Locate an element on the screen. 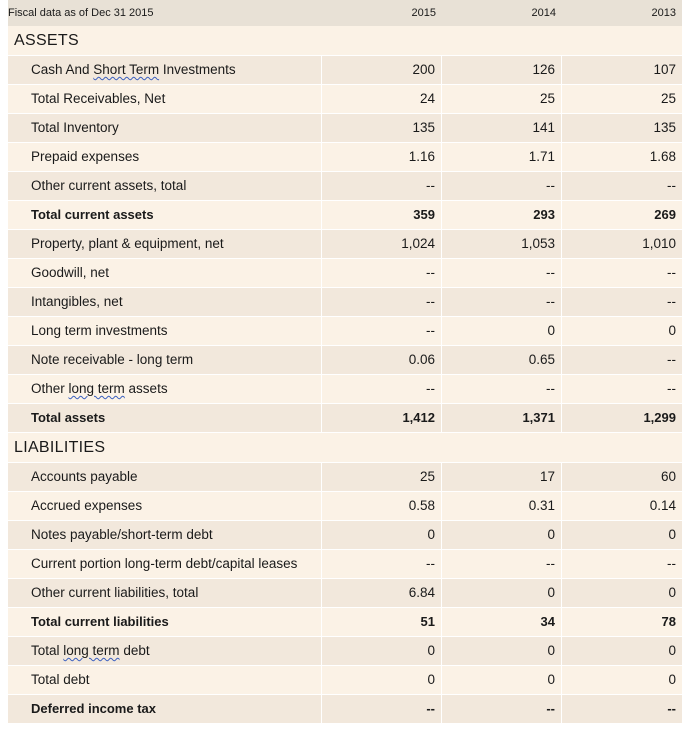 The width and height of the screenshot is (685, 733). value-cell-2014: 17 is located at coordinates (502, 477).